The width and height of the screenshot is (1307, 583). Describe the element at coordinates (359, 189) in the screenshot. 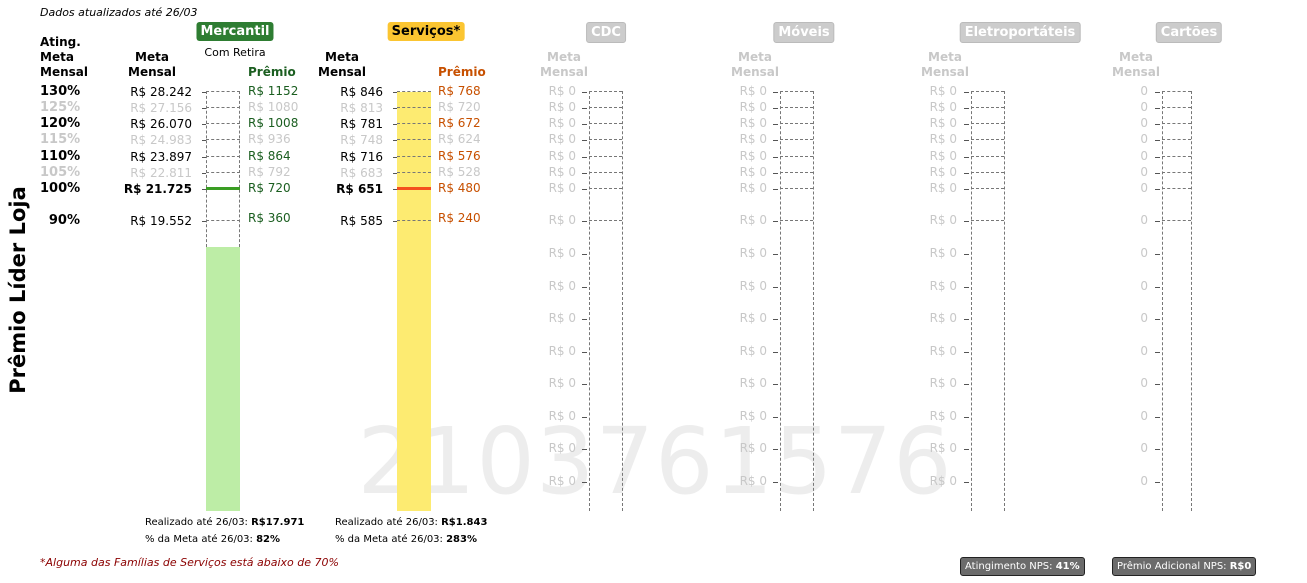

I see `meta-value: R$ 651` at that location.